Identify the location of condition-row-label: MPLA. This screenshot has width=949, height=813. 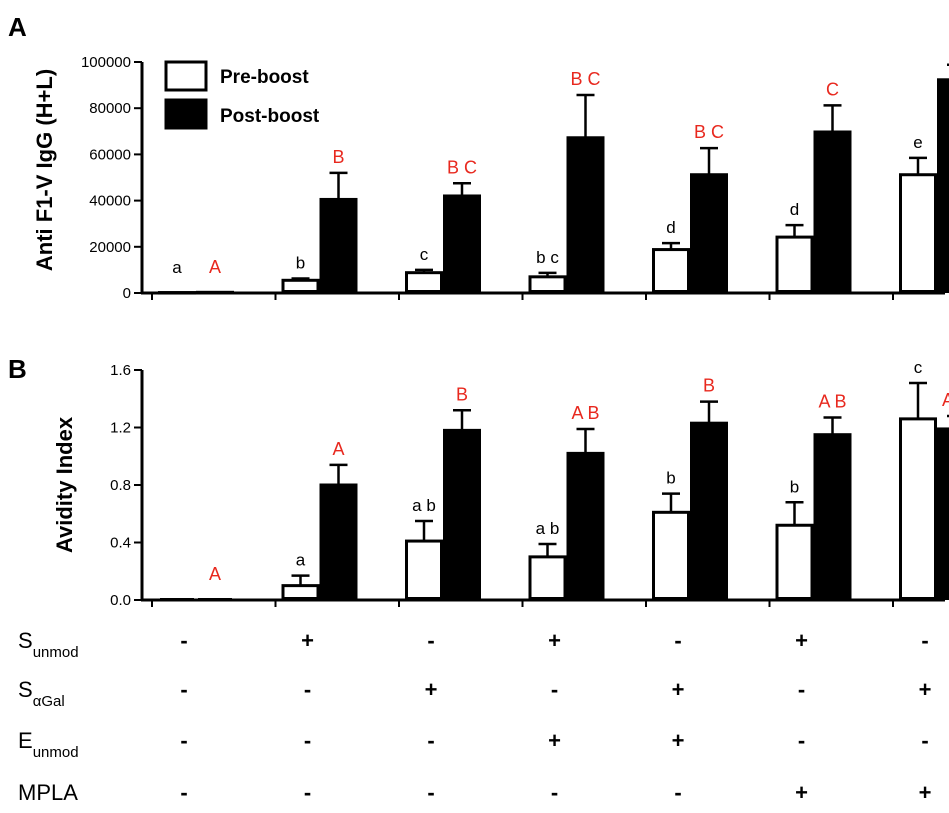
(48, 792).